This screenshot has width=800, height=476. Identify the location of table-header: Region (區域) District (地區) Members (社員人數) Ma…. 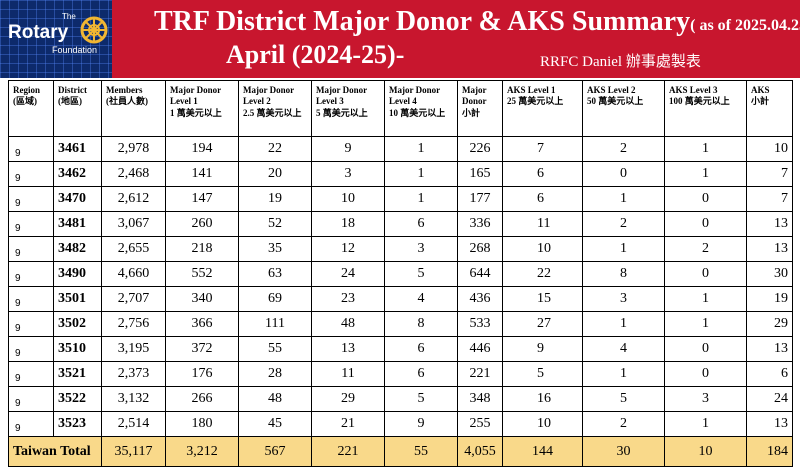
(400, 108).